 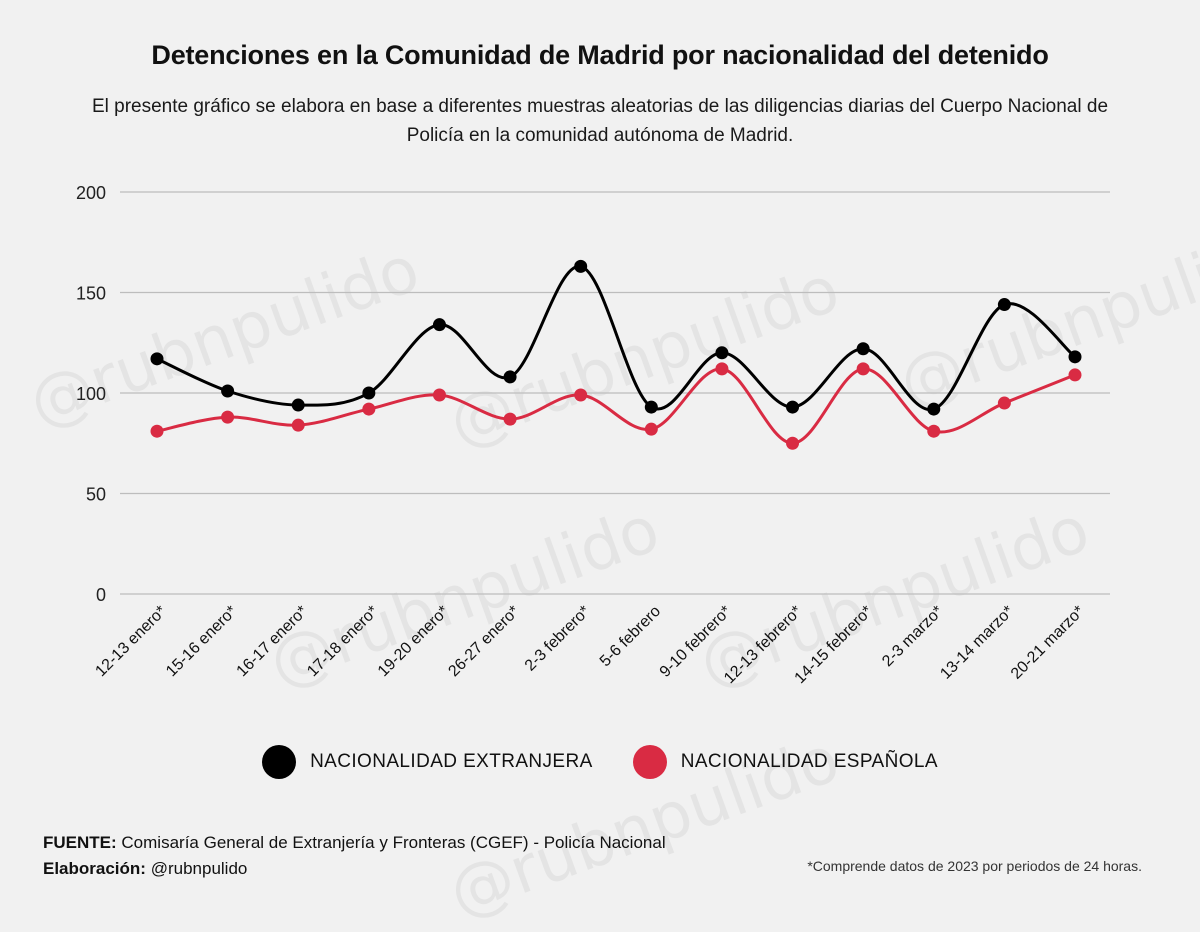 What do you see at coordinates (199, 868) in the screenshot?
I see `credit-text: @rubnpulido` at bounding box center [199, 868].